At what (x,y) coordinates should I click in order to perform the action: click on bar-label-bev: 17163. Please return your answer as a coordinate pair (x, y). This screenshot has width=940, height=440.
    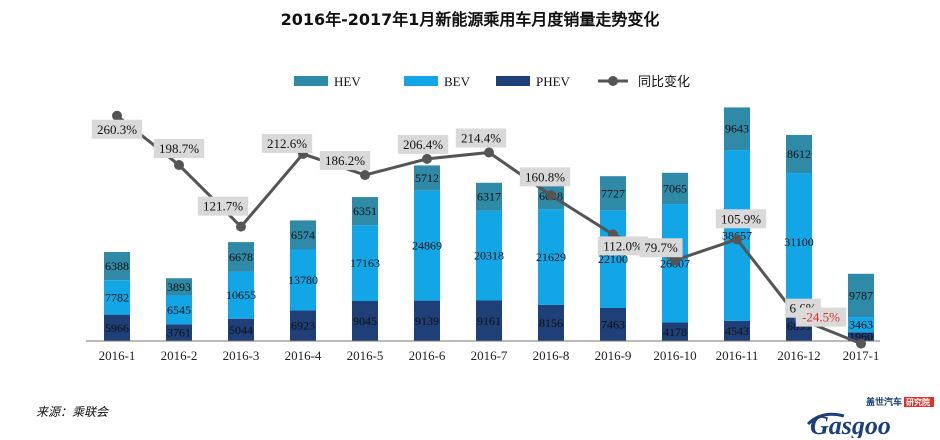
    Looking at the image, I should click on (365, 263).